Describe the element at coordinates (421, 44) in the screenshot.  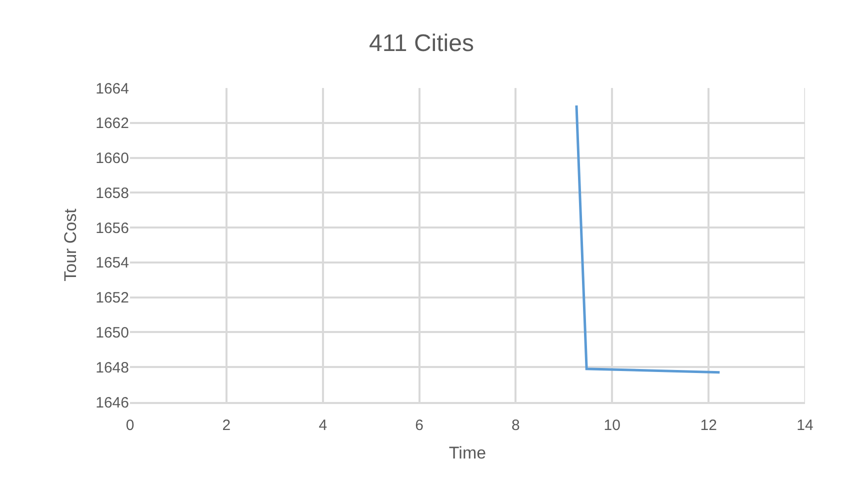
I see `chart-title: 411 Cities` at that location.